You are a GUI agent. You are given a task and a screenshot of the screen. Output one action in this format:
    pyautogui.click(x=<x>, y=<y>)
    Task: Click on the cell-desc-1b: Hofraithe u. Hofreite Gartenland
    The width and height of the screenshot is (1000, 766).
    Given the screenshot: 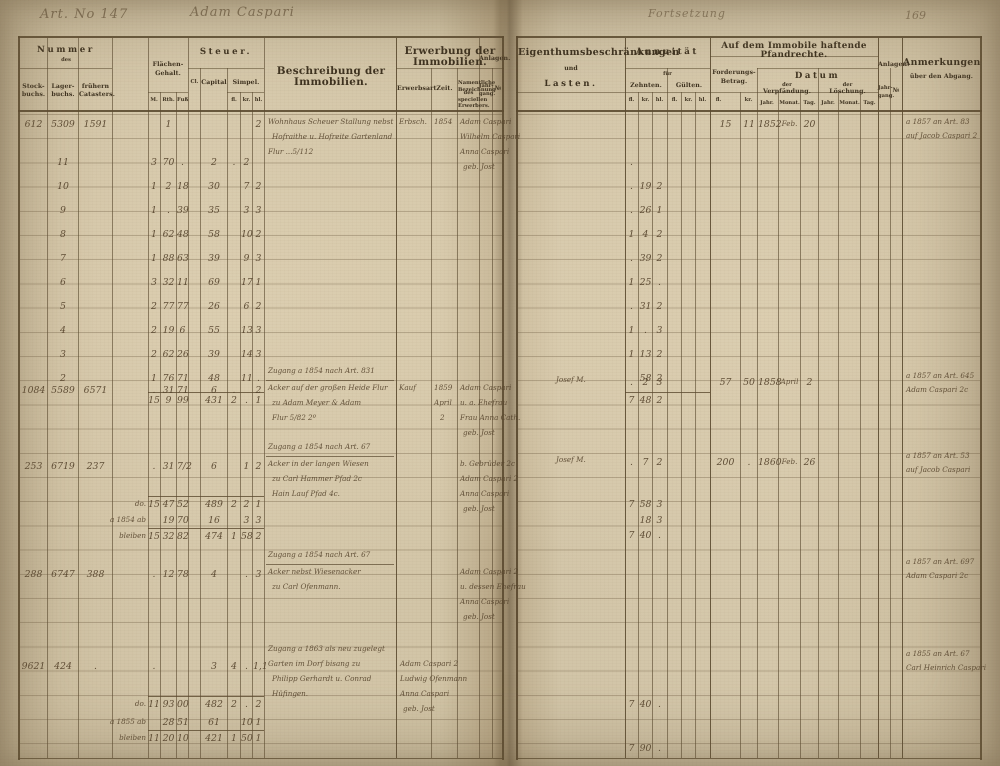 What is the action you would take?
    pyautogui.click(x=332, y=136)
    